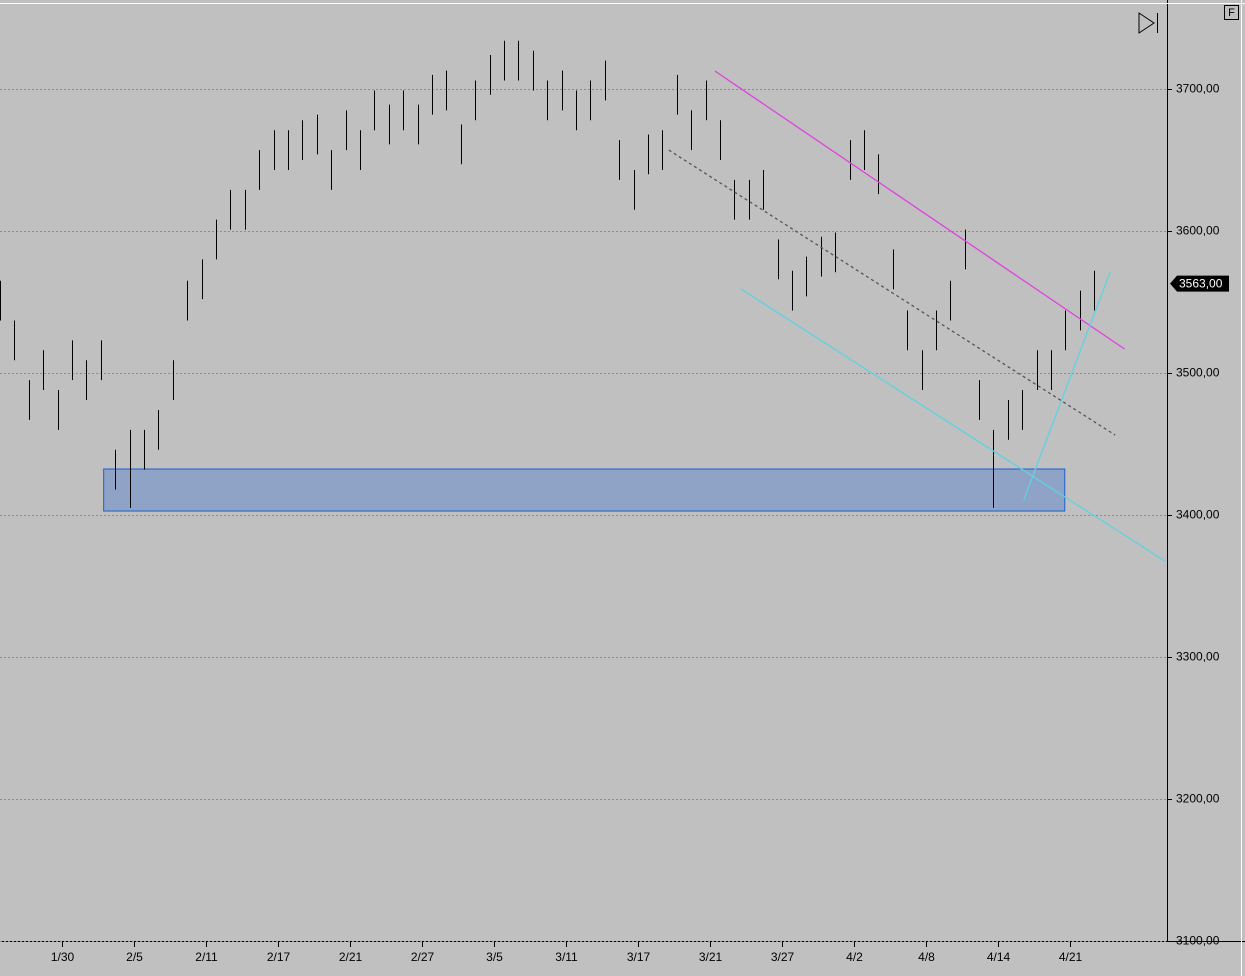 This screenshot has width=1245, height=976. What do you see at coordinates (279, 957) in the screenshot?
I see `x-tick-label: 2/17` at bounding box center [279, 957].